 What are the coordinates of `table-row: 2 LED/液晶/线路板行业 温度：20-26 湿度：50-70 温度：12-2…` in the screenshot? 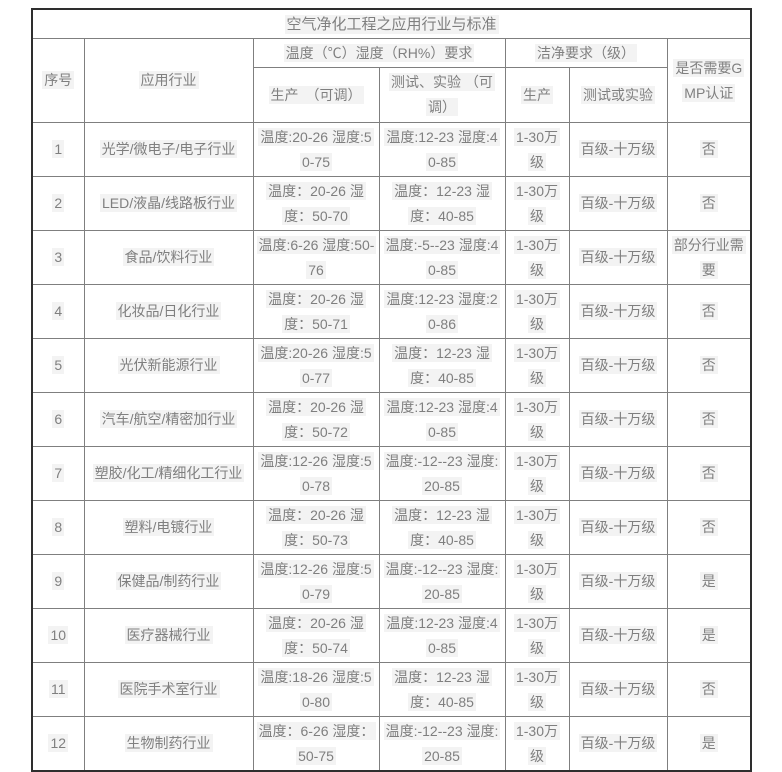 It's located at (391, 203).